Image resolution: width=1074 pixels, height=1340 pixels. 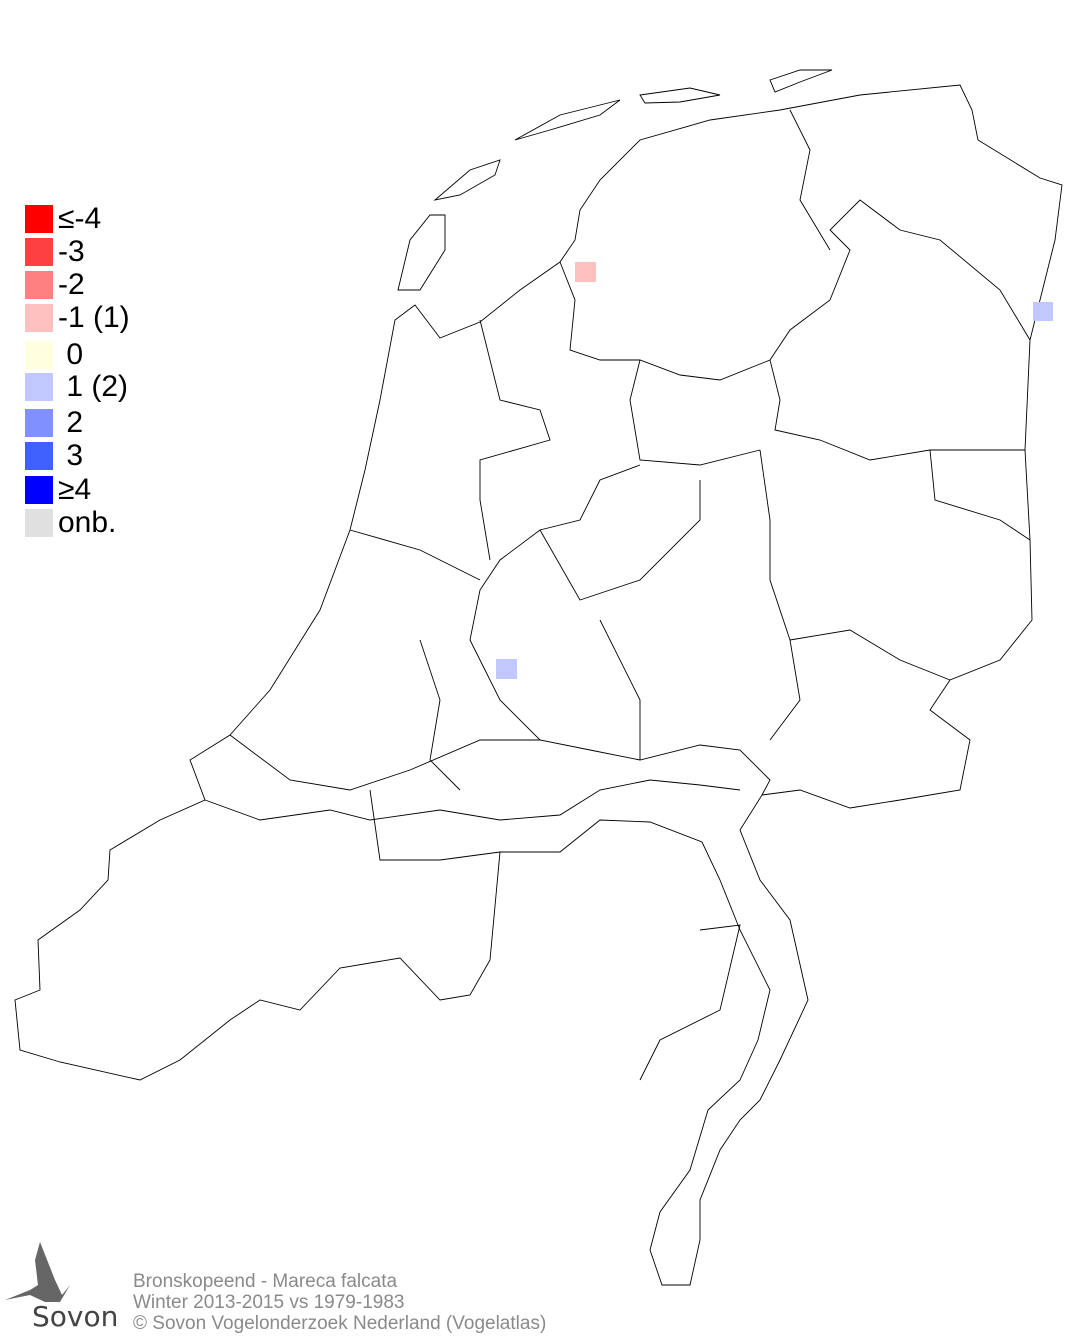 I want to click on legend-label: 3, so click(x=71, y=455).